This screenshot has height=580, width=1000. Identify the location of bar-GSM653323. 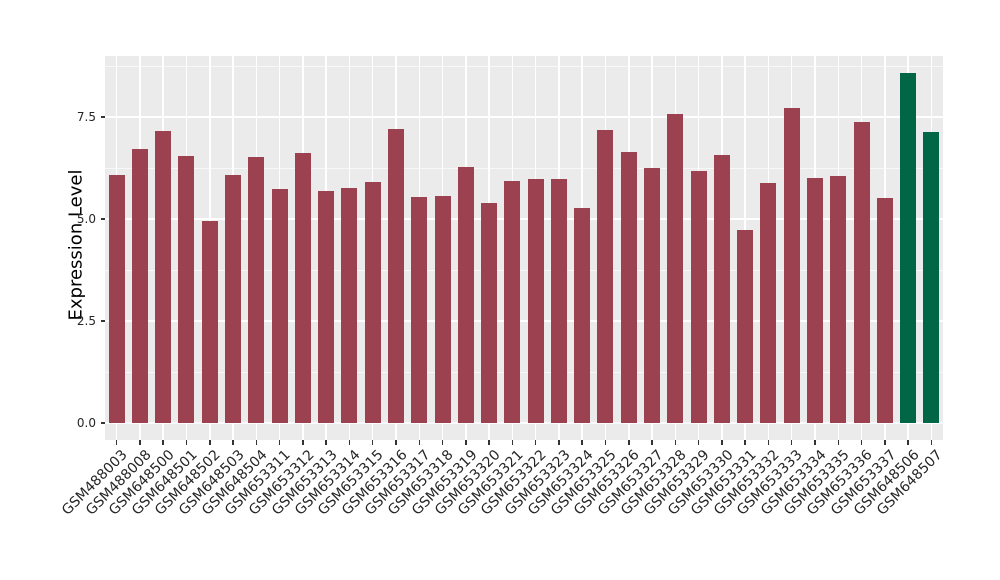
(558, 300).